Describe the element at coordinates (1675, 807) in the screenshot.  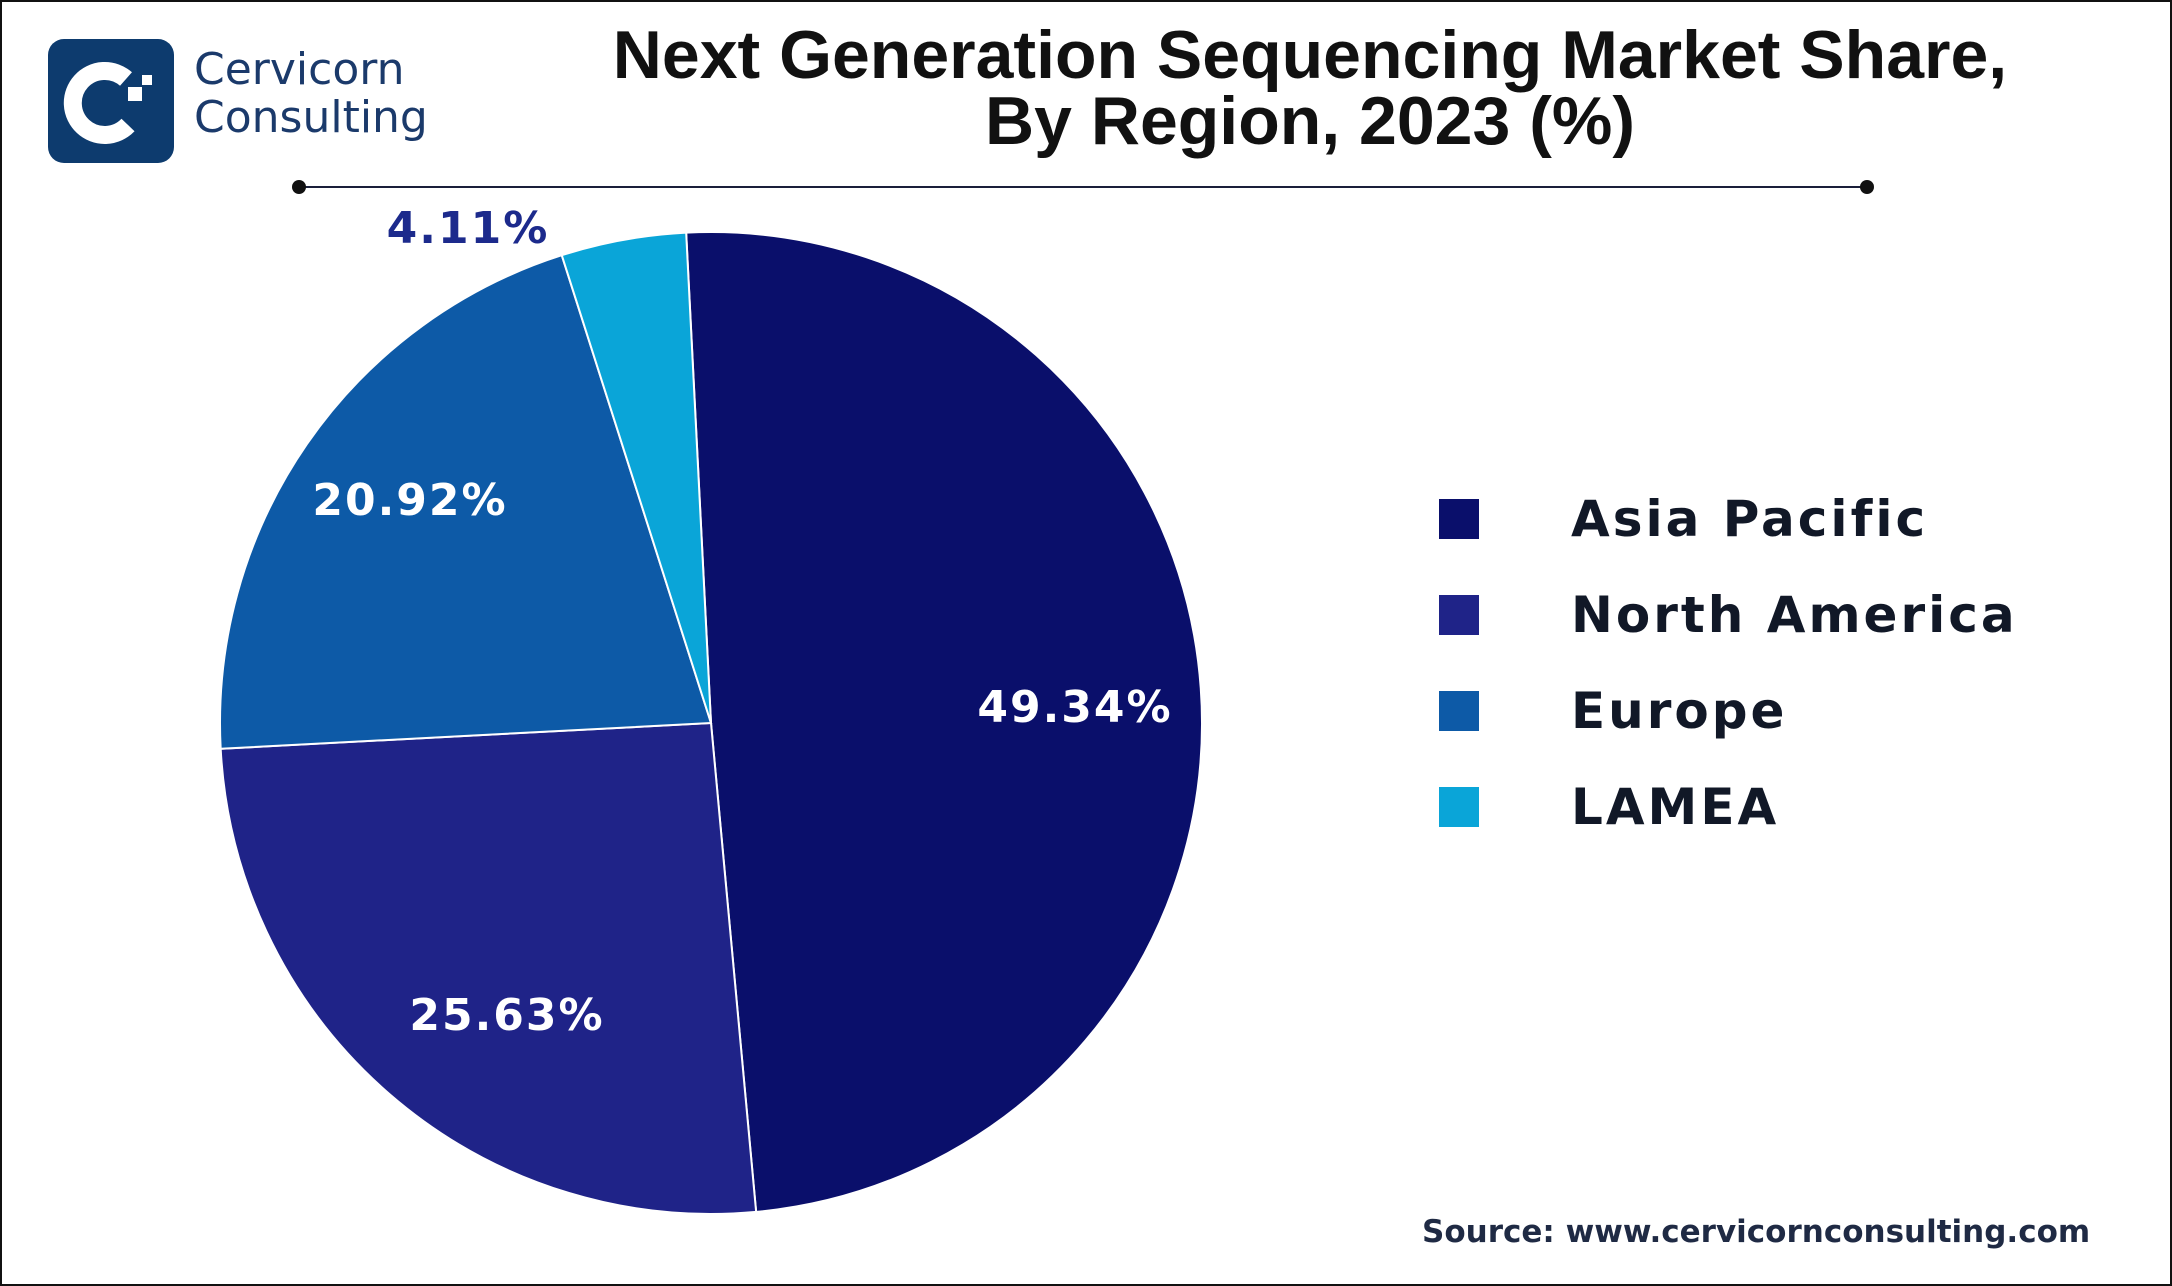
I see `legend-label: LAMEA` at that location.